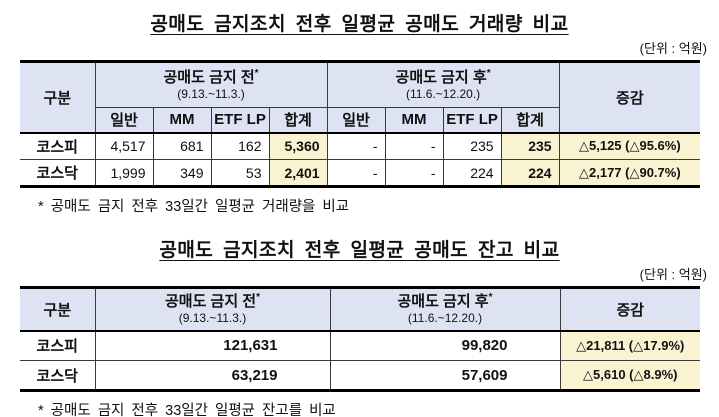 This screenshot has height=417, width=719. Describe the element at coordinates (194, 207) in the screenshot. I see `volume-footnote: * 공매도 금지 전후 33일간 일평균 거래량을 비교` at that location.